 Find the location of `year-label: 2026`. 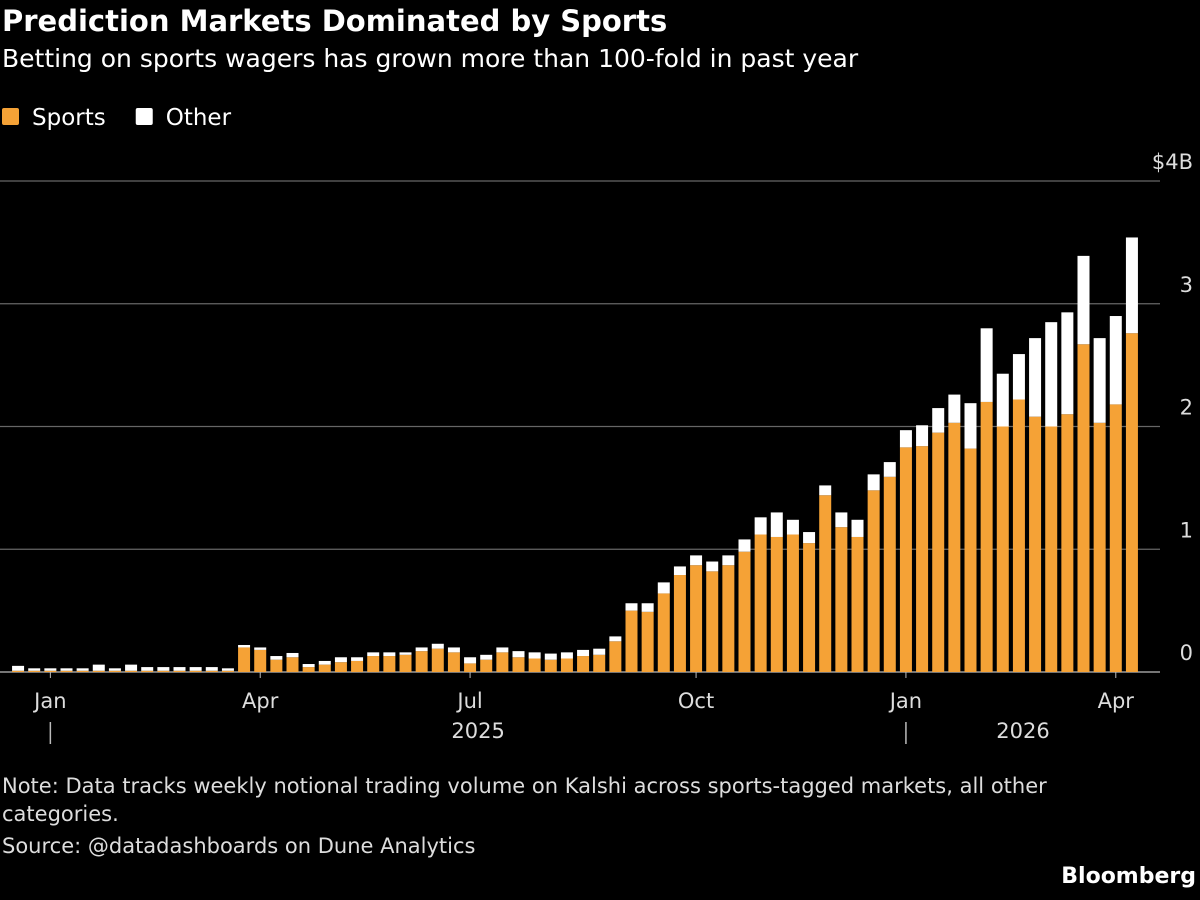

year-label: 2026 is located at coordinates (1022, 731).